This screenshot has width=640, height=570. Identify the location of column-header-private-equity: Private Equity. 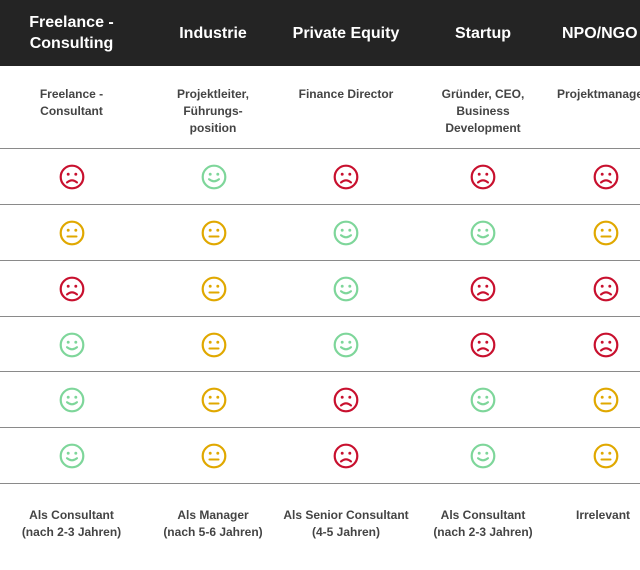
(346, 33).